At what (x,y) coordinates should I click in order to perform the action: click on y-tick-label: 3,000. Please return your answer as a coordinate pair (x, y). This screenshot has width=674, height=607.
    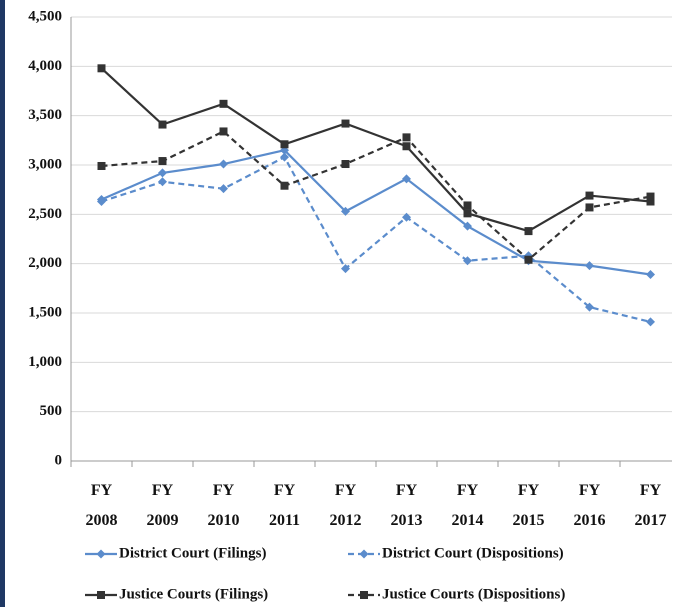
    Looking at the image, I should click on (45, 164).